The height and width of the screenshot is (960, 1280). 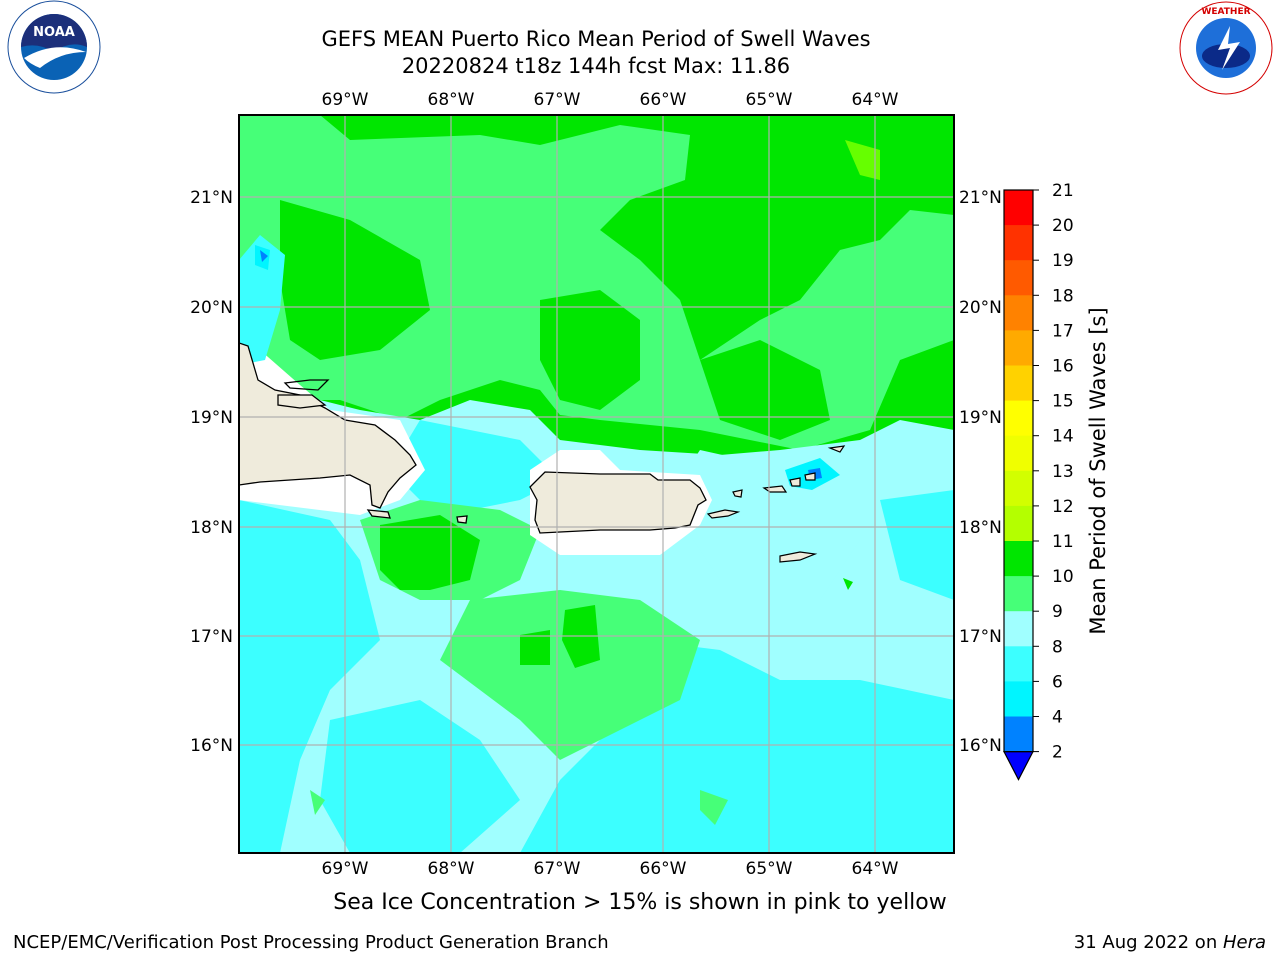 I want to click on svg-text: NOAA, so click(x=54, y=32).